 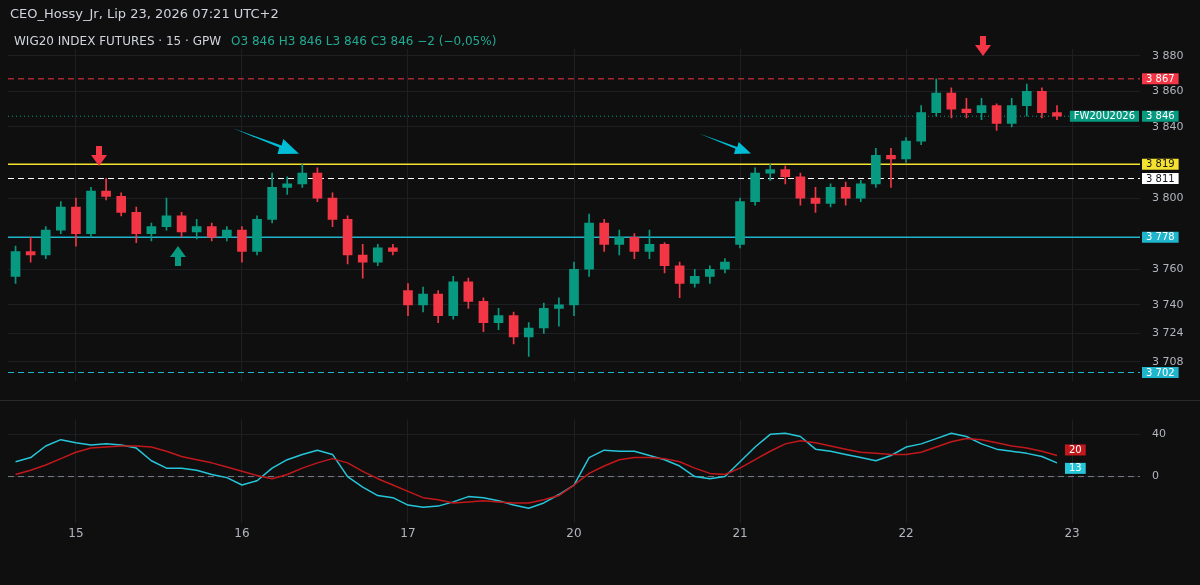 I want to click on x-tick-label: 16, so click(x=242, y=533).